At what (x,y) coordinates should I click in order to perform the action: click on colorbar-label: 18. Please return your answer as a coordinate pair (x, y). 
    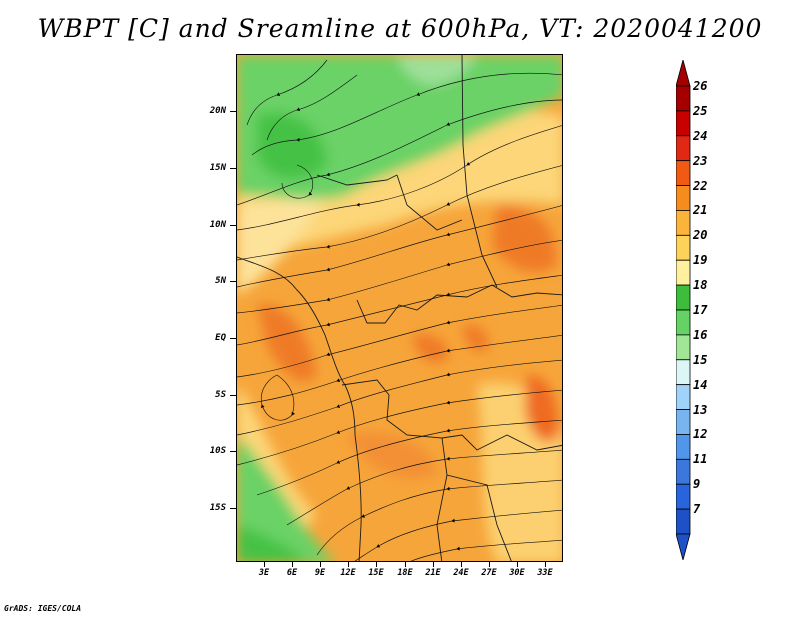
    Looking at the image, I should click on (700, 285).